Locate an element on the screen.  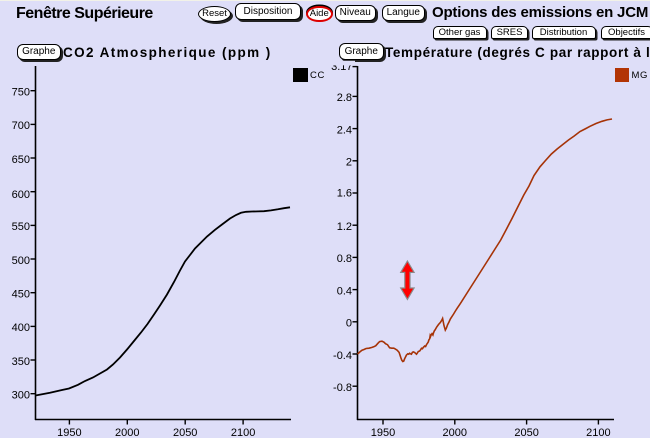
svg-text: 2.4 is located at coordinates (344, 130).